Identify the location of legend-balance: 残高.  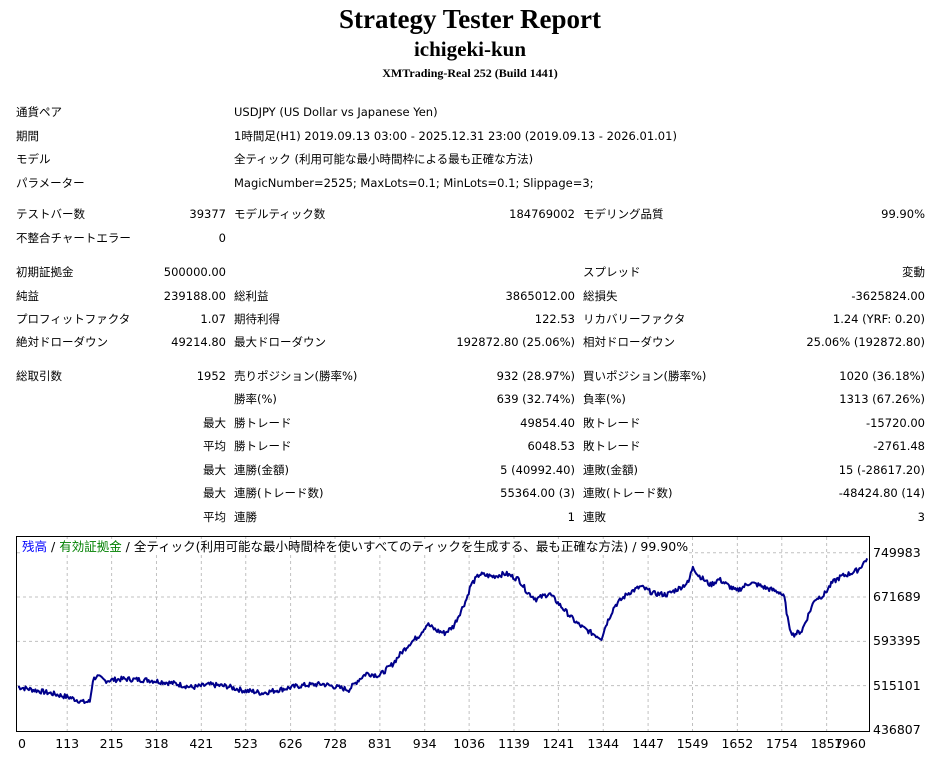
(35, 546).